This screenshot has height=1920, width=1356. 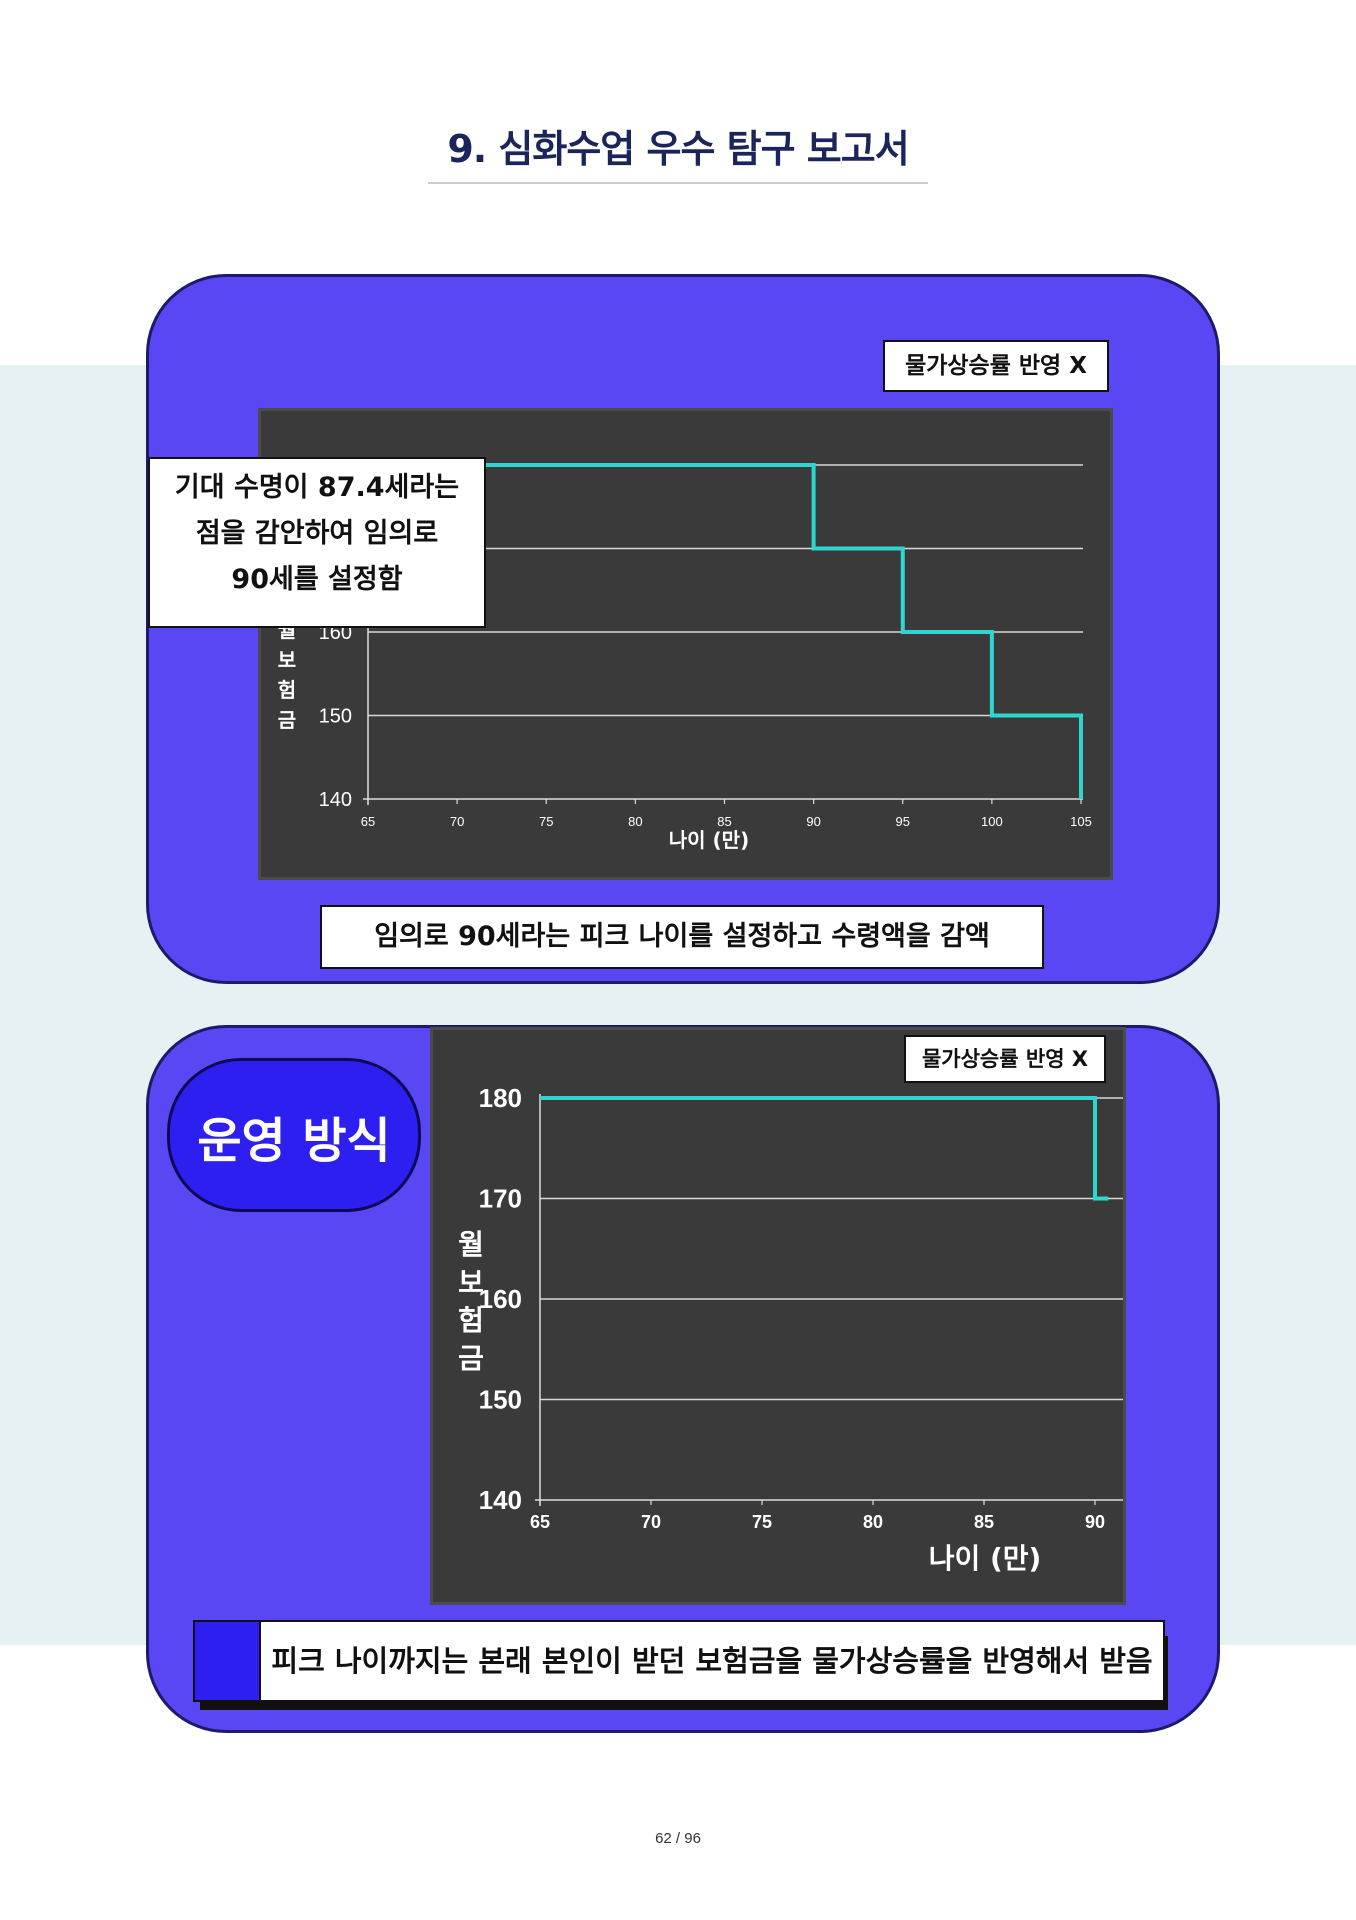 I want to click on y-tick-label: 180, so click(x=500, y=1098).